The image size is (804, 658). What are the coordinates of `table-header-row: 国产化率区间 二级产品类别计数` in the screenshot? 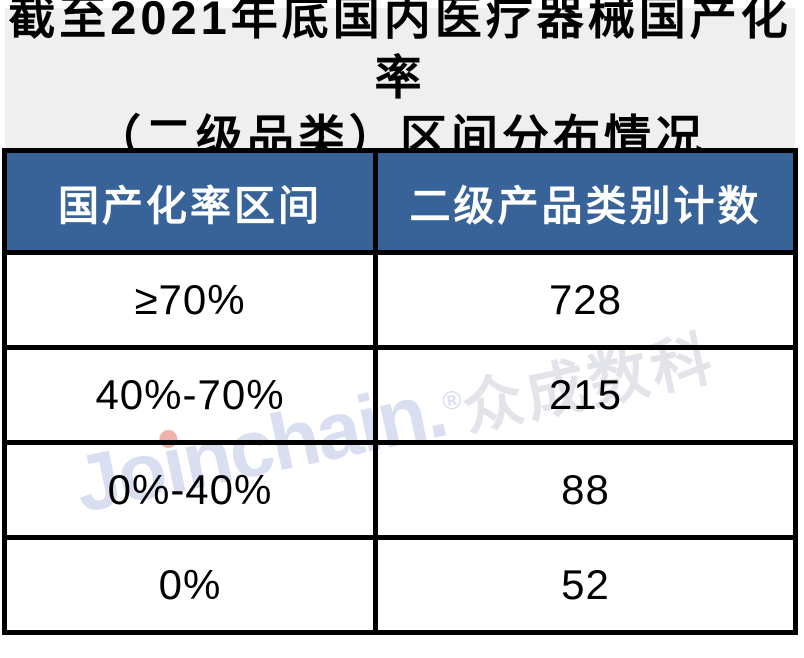 It's located at (400, 201).